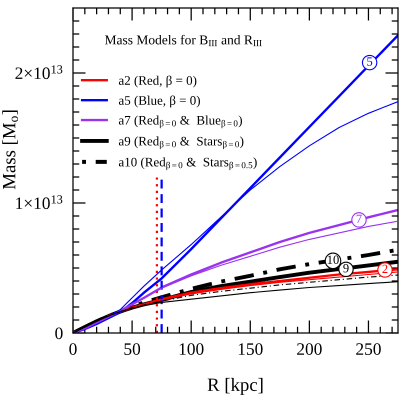 The width and height of the screenshot is (407, 407). I want to click on legend-label: a9 (Red$_{β=0}$ & Stars$_{β=0}$), so click(181, 143).